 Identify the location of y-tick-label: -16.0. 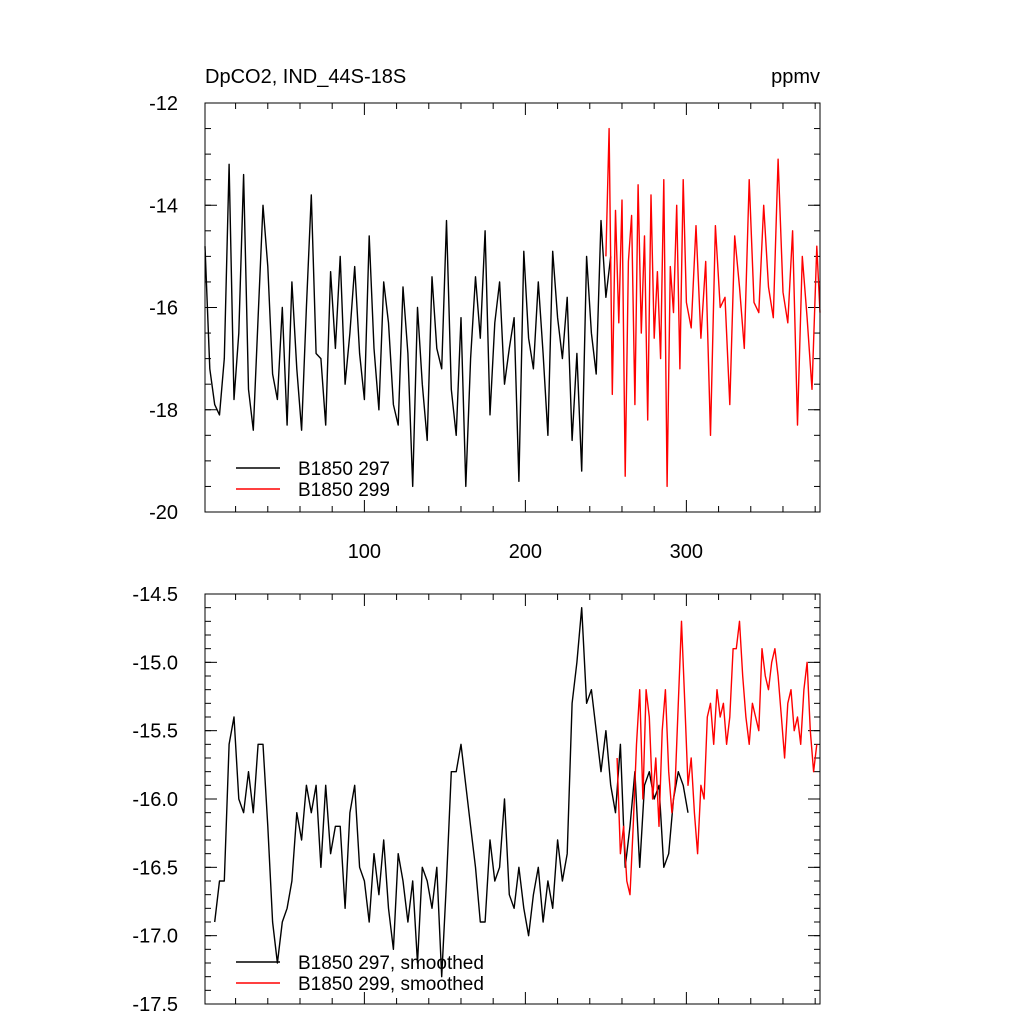
(155, 800).